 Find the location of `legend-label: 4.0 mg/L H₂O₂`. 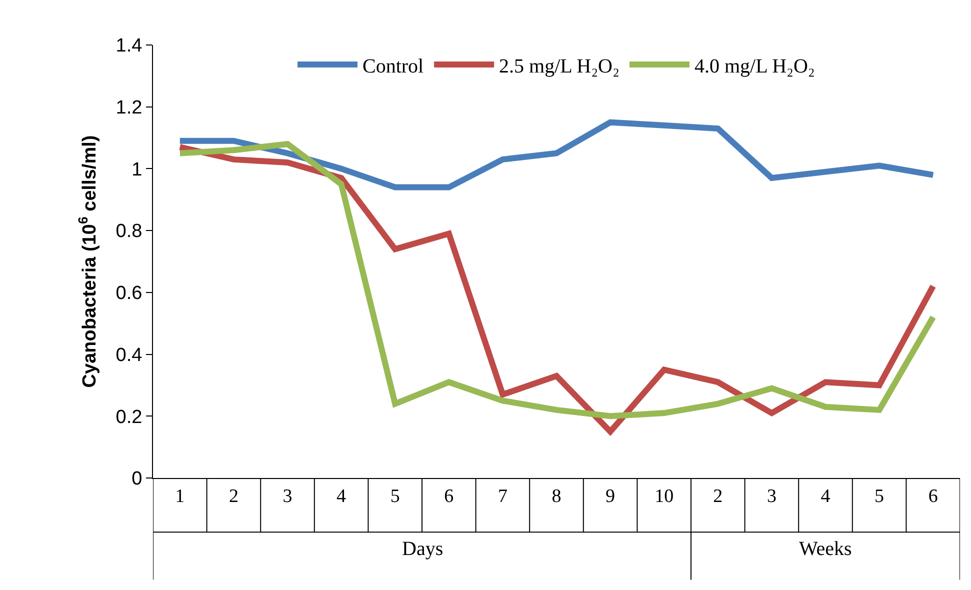

legend-label: 4.0 mg/L H₂O₂ is located at coordinates (754, 66).